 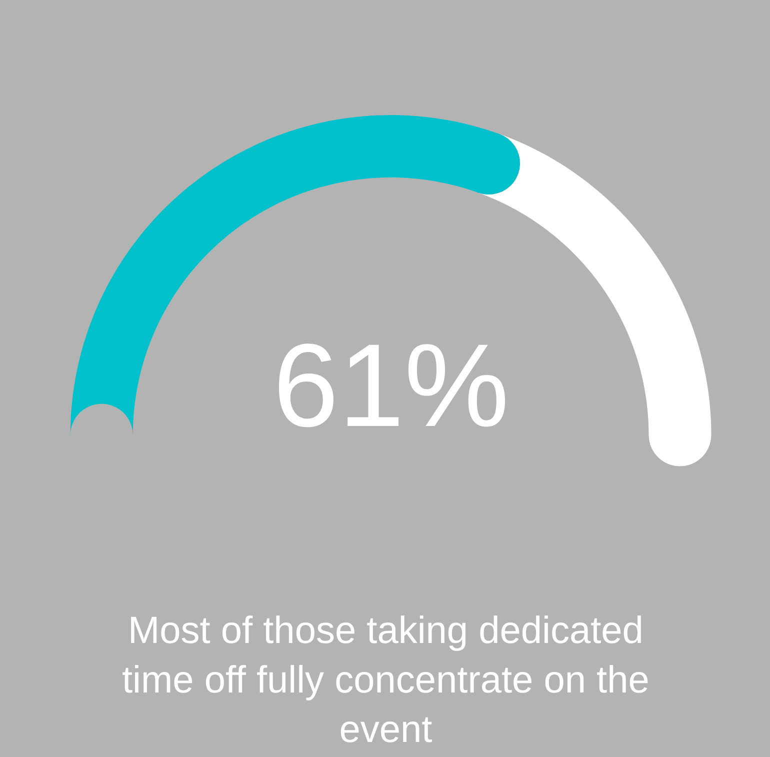 I want to click on data-label: 61%, so click(x=391, y=386).